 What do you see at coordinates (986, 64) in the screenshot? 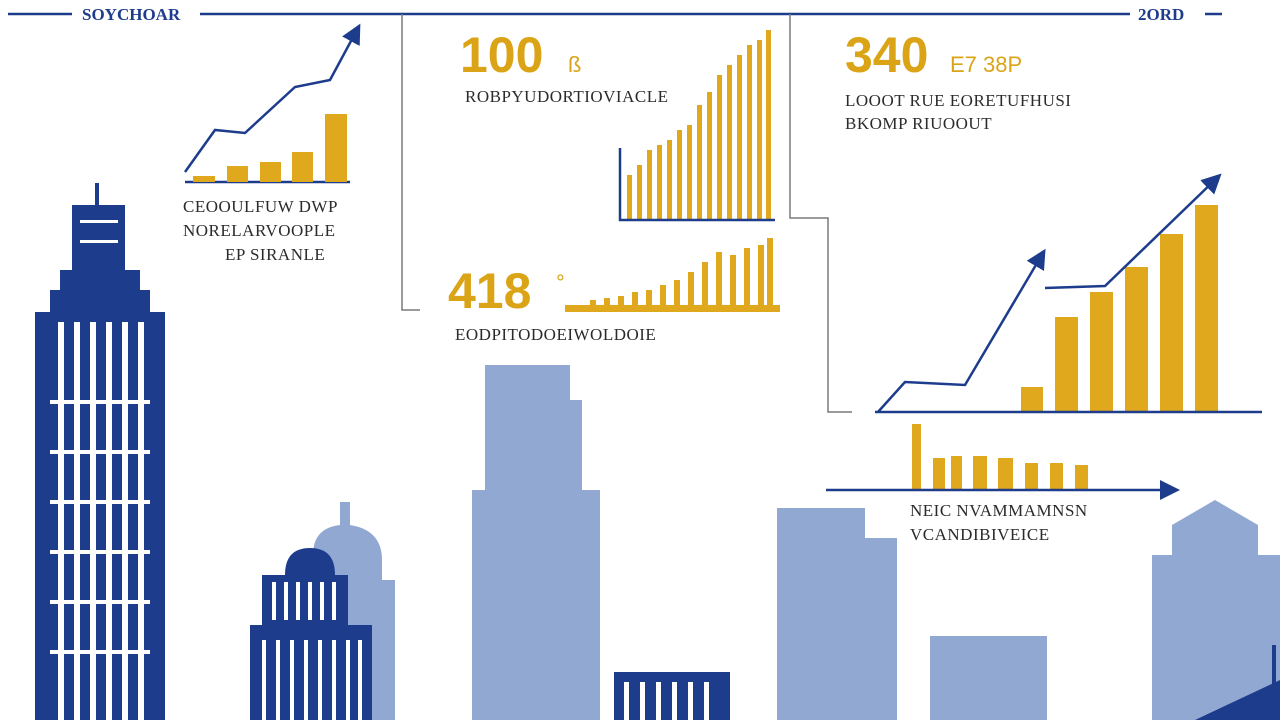
I see `stat-suffix: E7 38P` at bounding box center [986, 64].